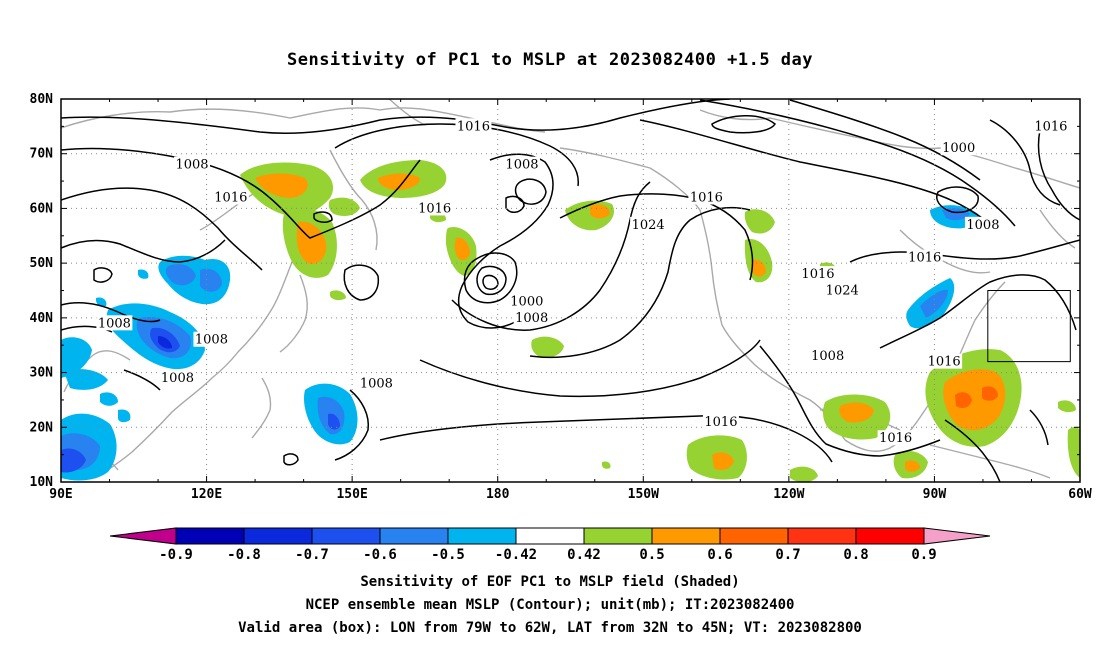 The width and height of the screenshot is (1100, 650). Describe the element at coordinates (855, 555) in the screenshot. I see `colorbar-label: 0.8` at that location.